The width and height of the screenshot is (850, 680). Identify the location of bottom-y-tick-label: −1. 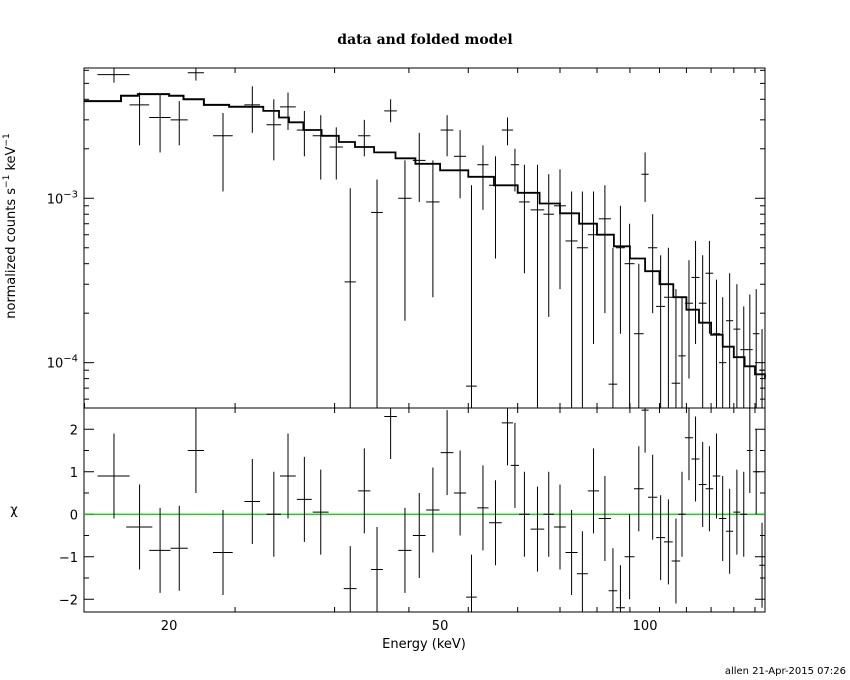
(68, 558).